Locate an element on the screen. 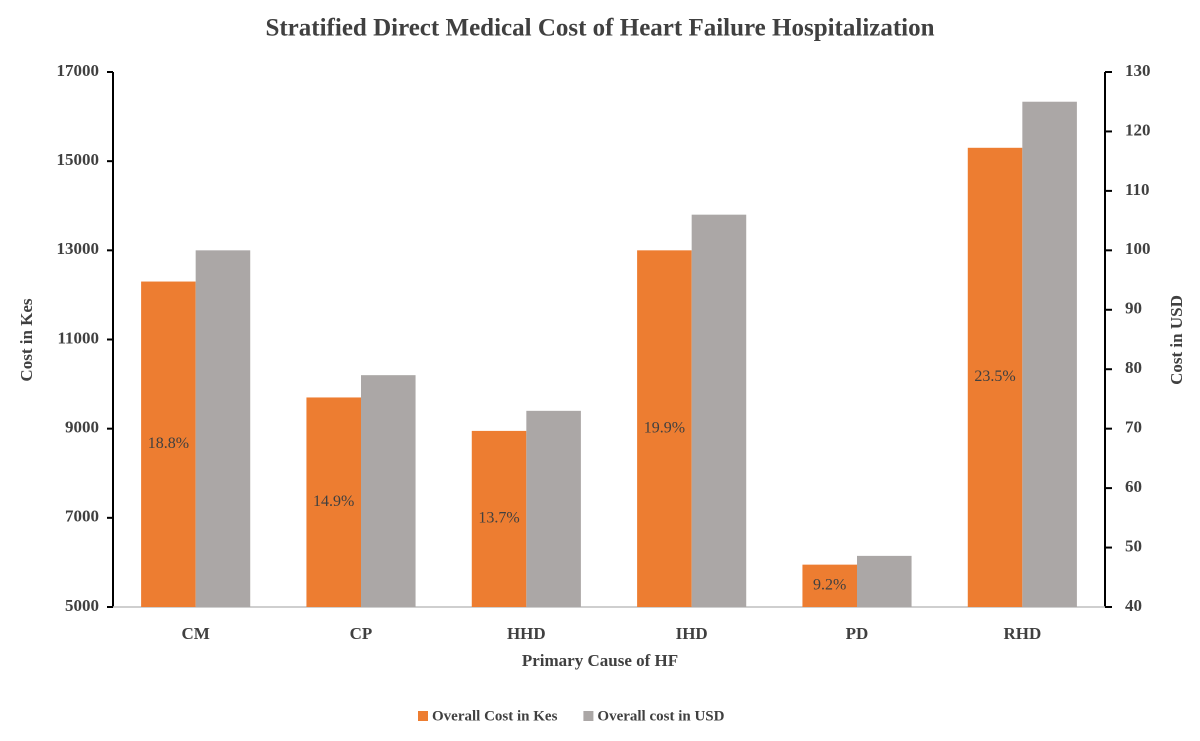 Image resolution: width=1200 pixels, height=741 pixels. data-label: 9.2% is located at coordinates (829, 584).